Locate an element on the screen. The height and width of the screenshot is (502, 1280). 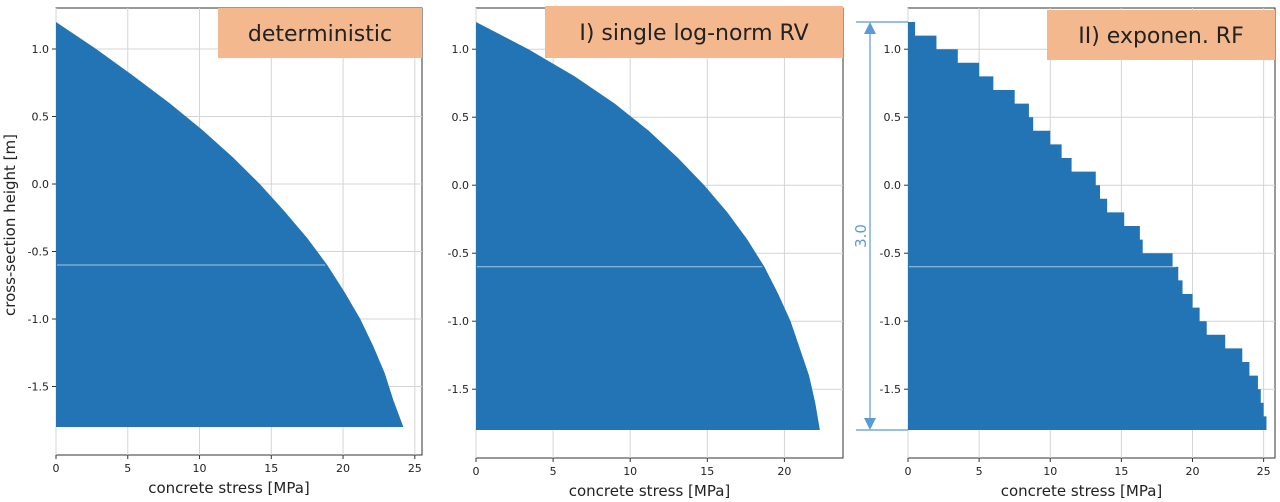
panel-1-title: deterministic is located at coordinates (320, 34).